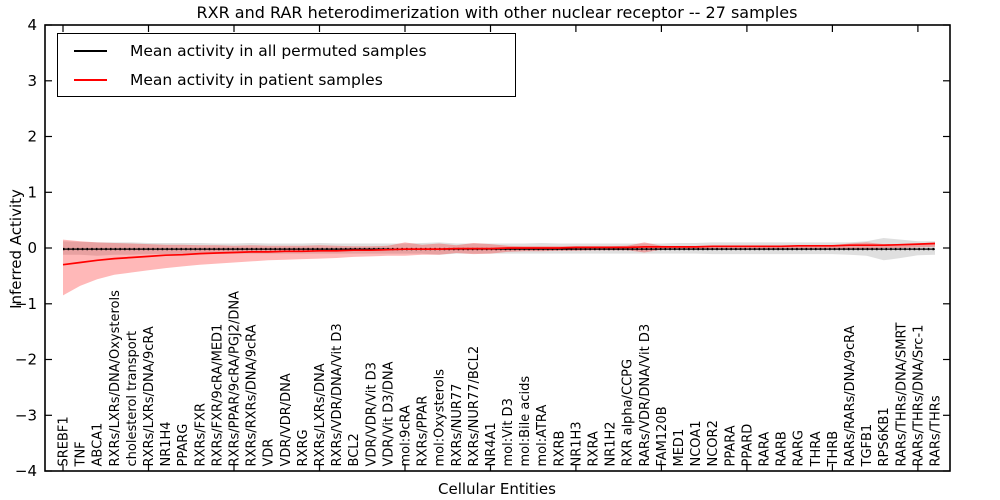  Describe the element at coordinates (525, 421) in the screenshot. I see `x-category-label: mol:Bile acids` at that location.